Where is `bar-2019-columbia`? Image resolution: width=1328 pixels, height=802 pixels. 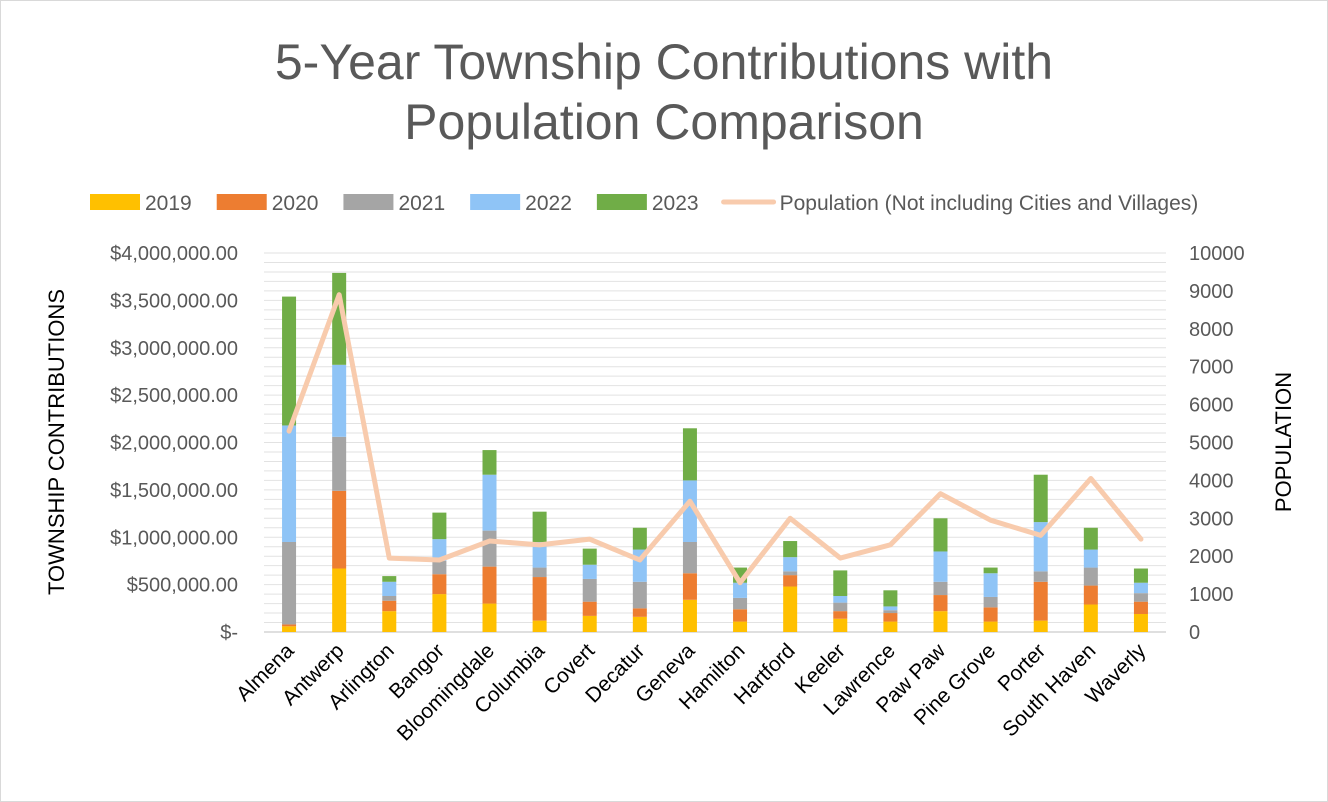
bar-2019-columbia is located at coordinates (539, 626).